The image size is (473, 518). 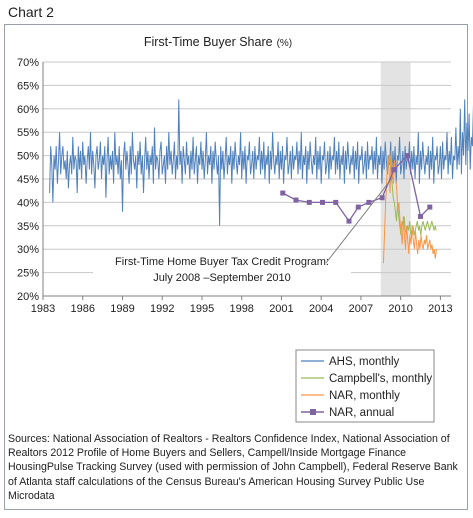 I want to click on annotation-text-line2: July 2008 –September 2010, so click(x=222, y=278).